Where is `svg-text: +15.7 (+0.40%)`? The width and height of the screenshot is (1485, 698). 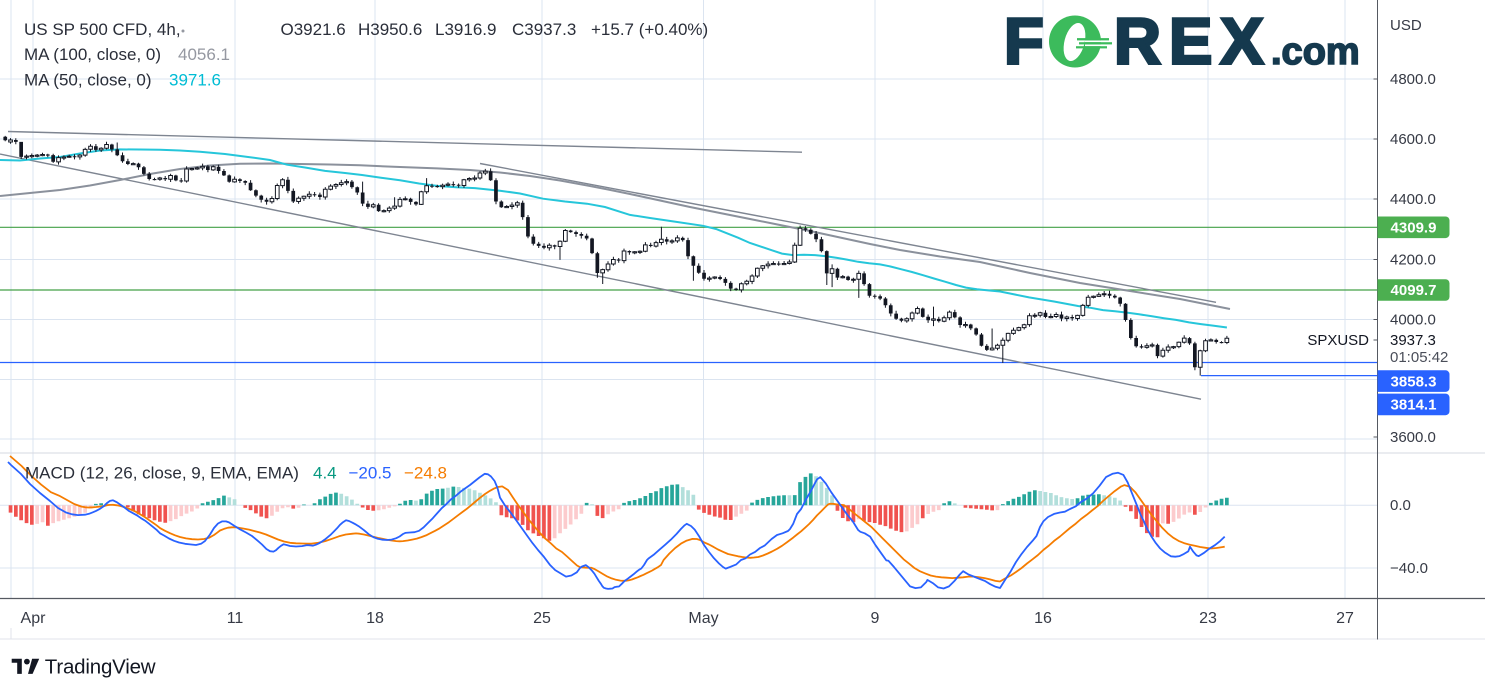
svg-text: +15.7 (+0.40%) is located at coordinates (649, 29).